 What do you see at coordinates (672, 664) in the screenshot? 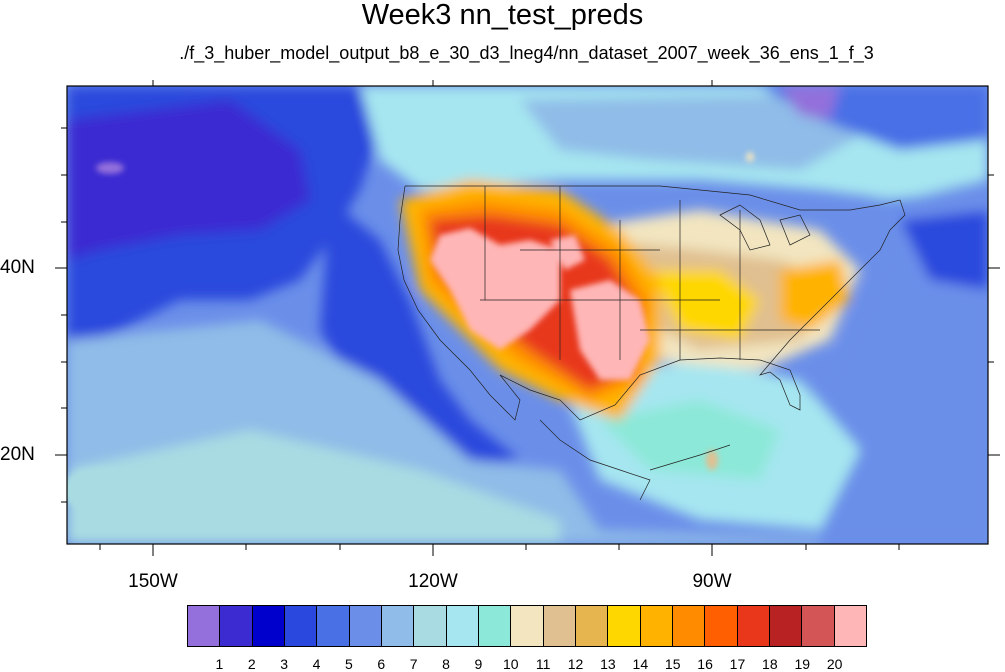
I see `colorbar-level-label: 15` at bounding box center [672, 664].